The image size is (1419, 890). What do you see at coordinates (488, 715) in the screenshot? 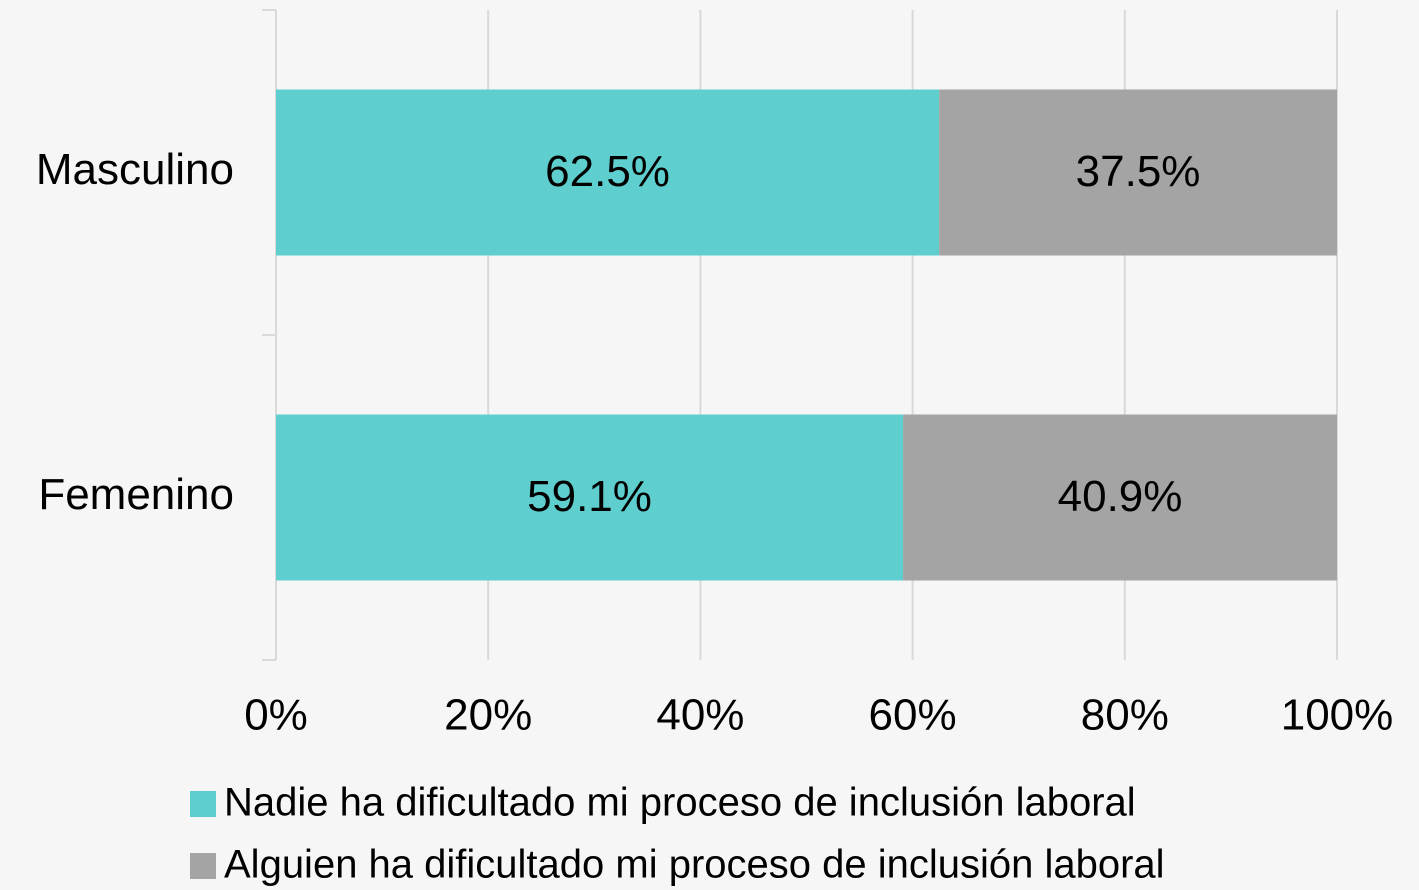
I see `x-tick-label: 20%` at bounding box center [488, 715].